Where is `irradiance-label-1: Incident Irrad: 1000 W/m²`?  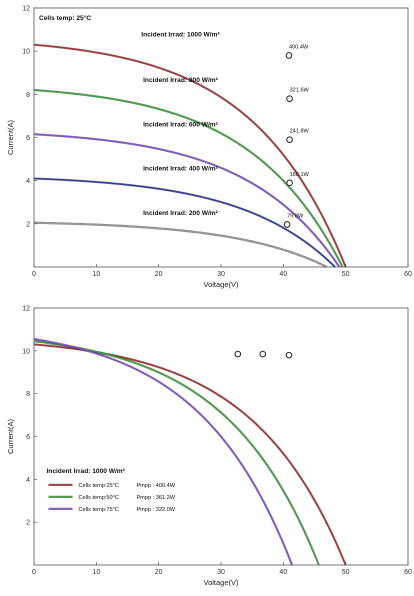
irradiance-label-1: Incident Irrad: 1000 W/m² is located at coordinates (180, 35).